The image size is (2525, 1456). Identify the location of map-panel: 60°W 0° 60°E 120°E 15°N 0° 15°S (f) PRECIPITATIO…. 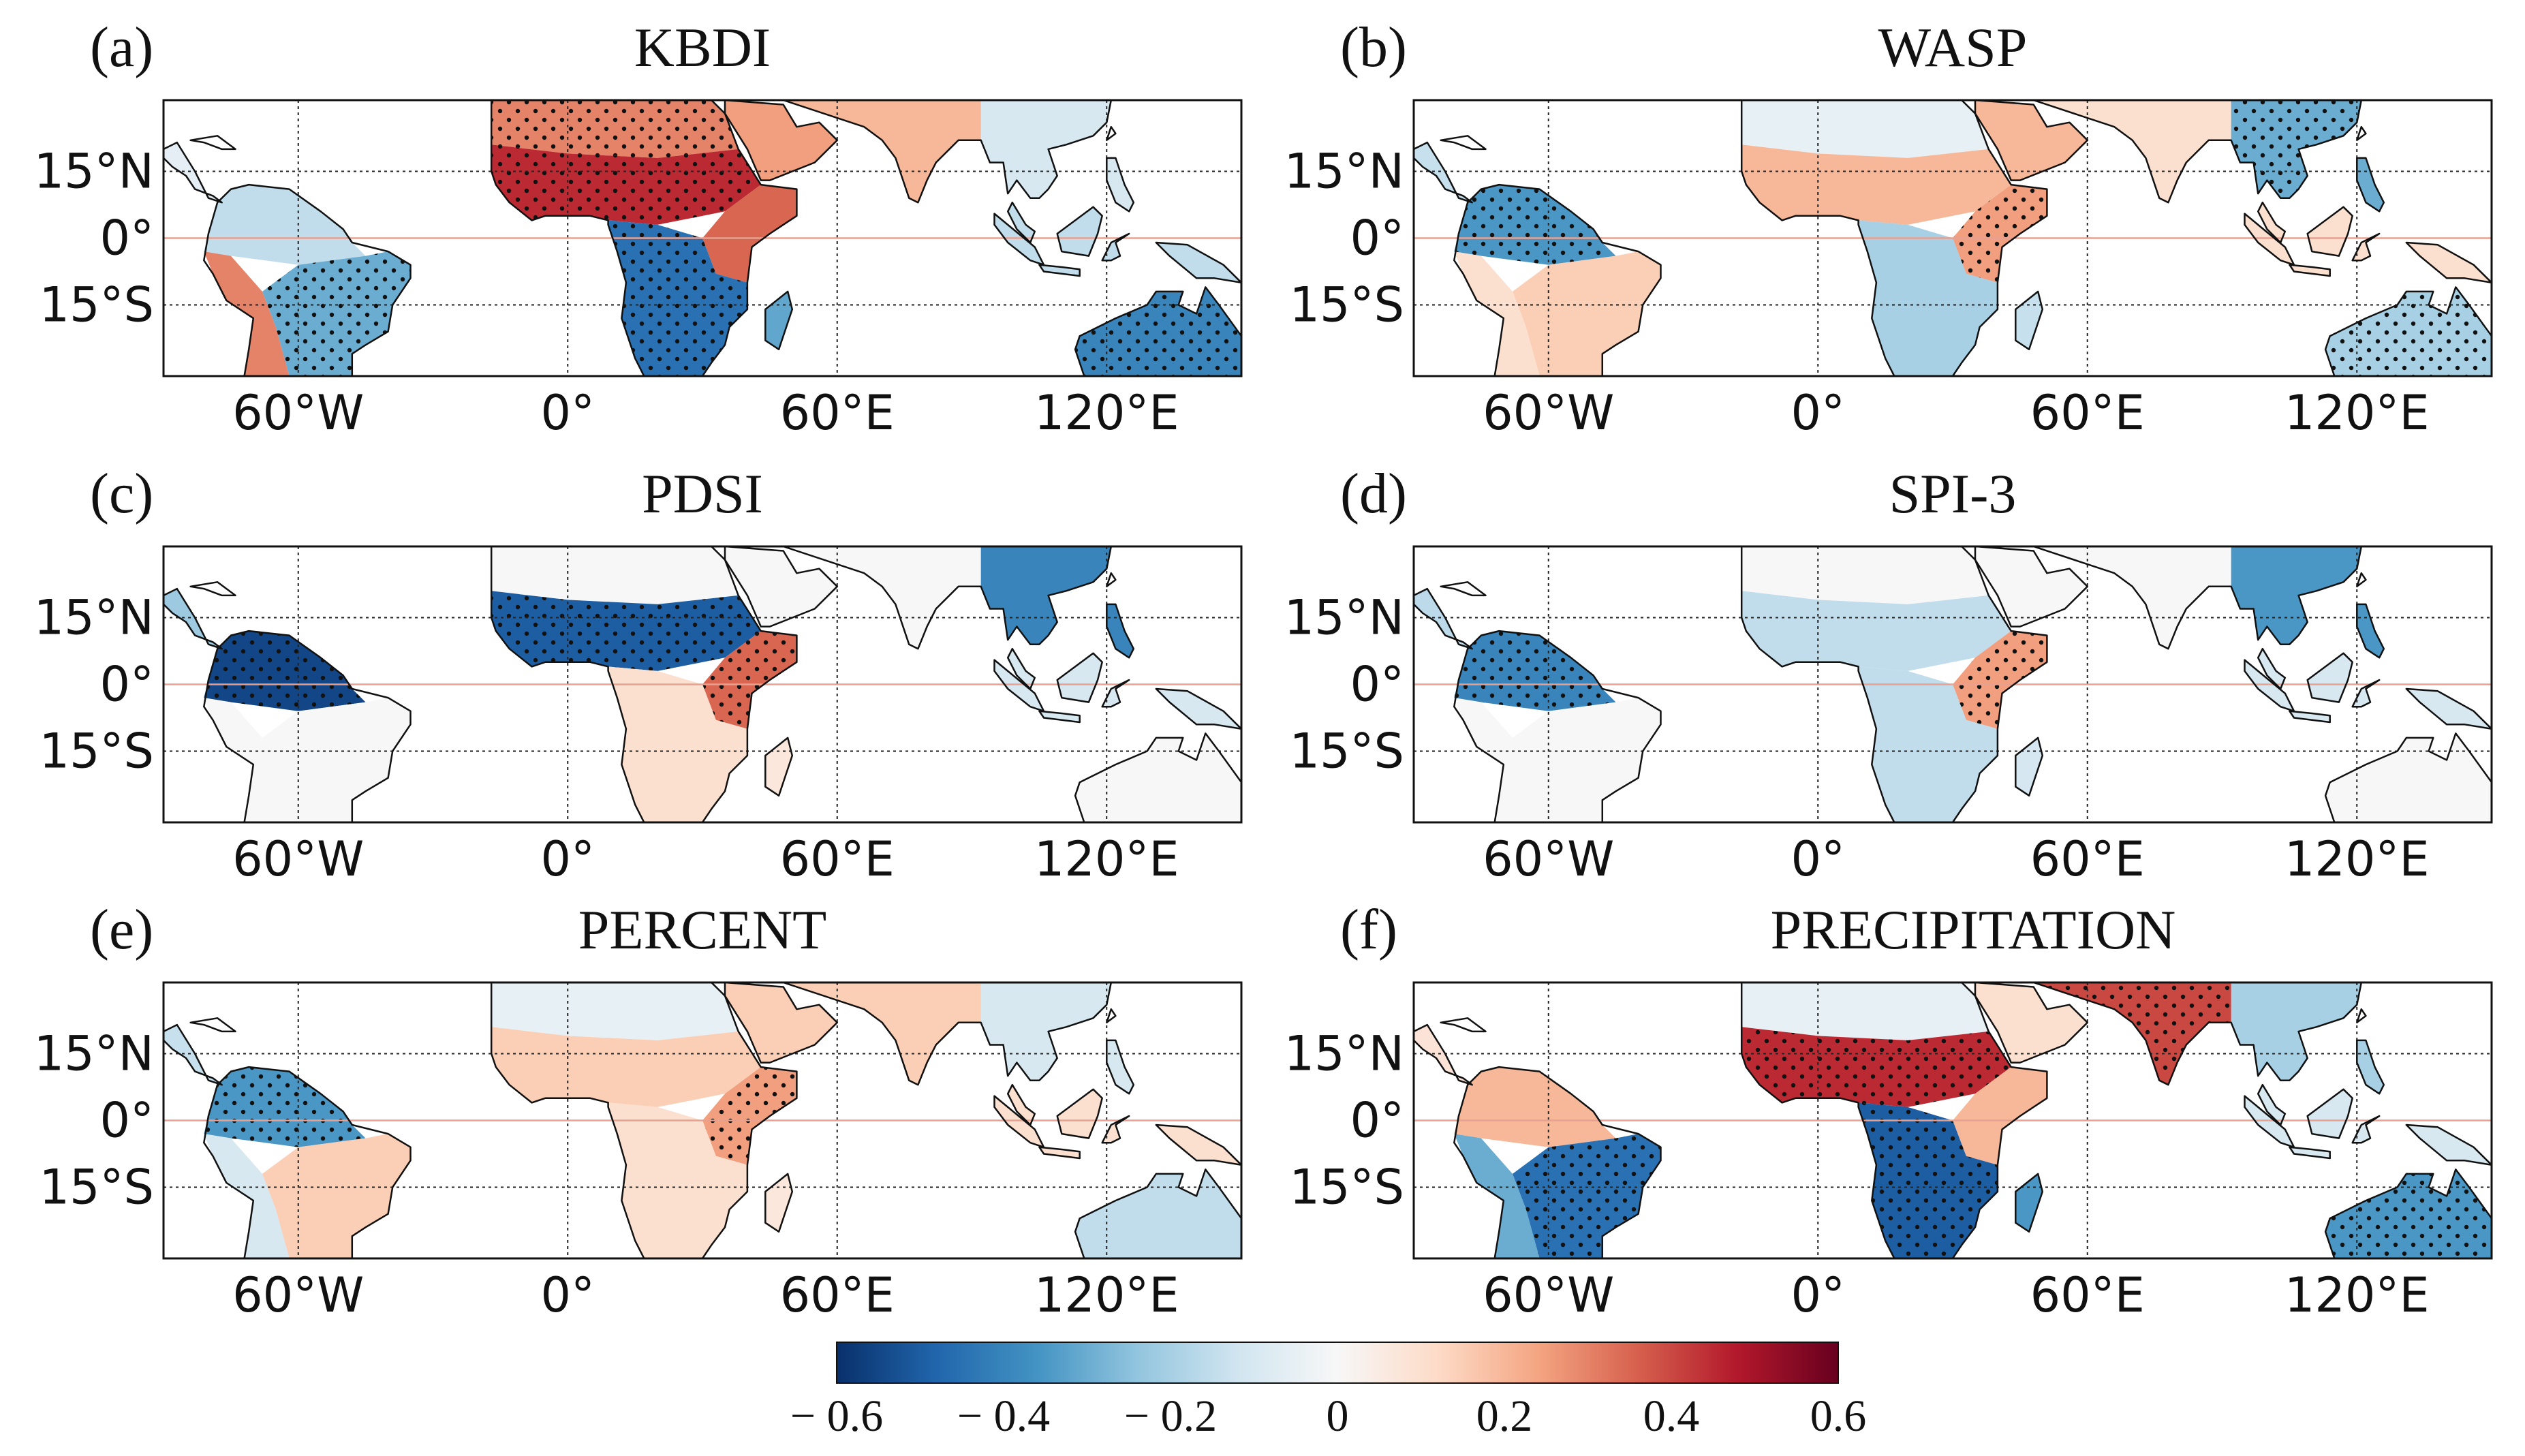
(1888, 1110).